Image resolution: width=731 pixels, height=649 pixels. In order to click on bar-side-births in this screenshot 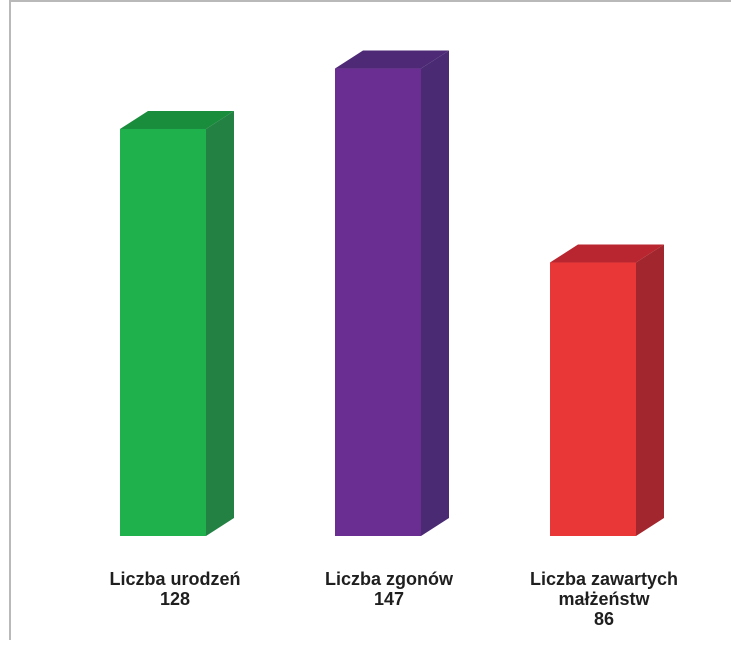, I will do `click(220, 323)`.